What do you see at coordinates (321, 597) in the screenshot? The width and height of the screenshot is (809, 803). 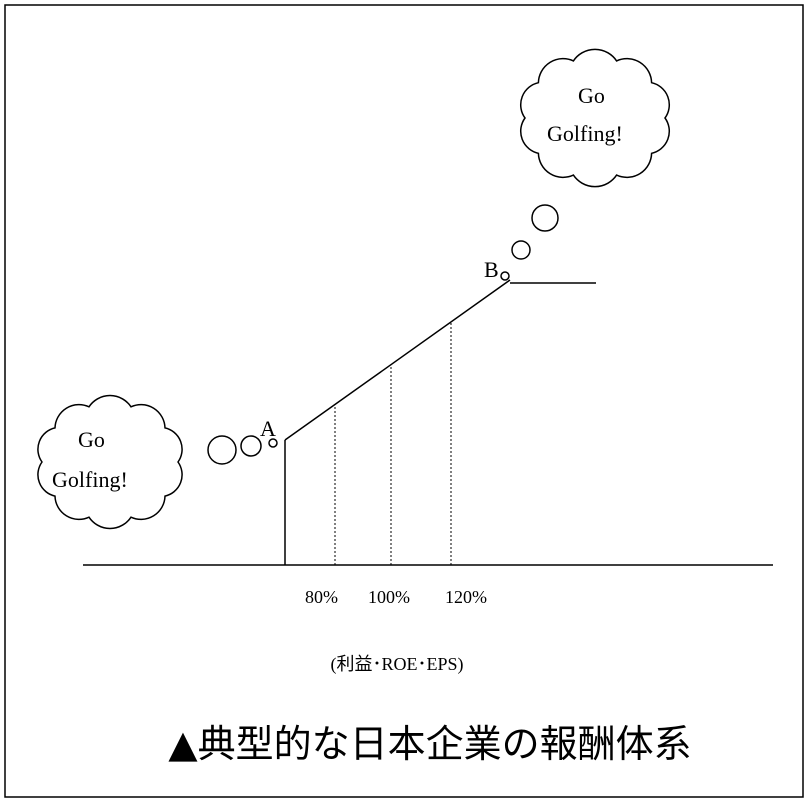 I see `tick-label: 80%` at bounding box center [321, 597].